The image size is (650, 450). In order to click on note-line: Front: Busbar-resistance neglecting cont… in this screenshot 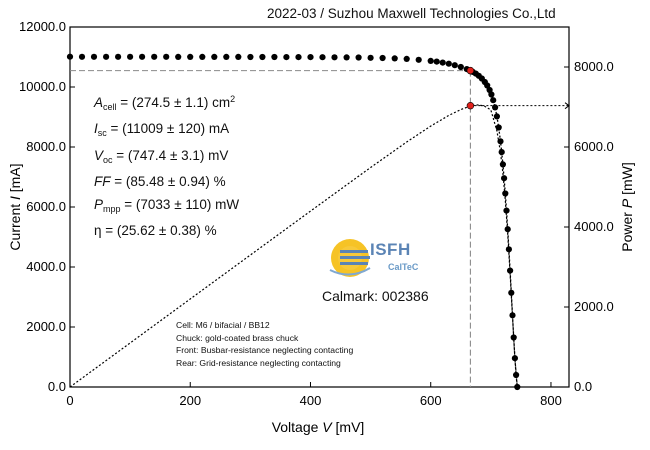, I will do `click(265, 350)`.